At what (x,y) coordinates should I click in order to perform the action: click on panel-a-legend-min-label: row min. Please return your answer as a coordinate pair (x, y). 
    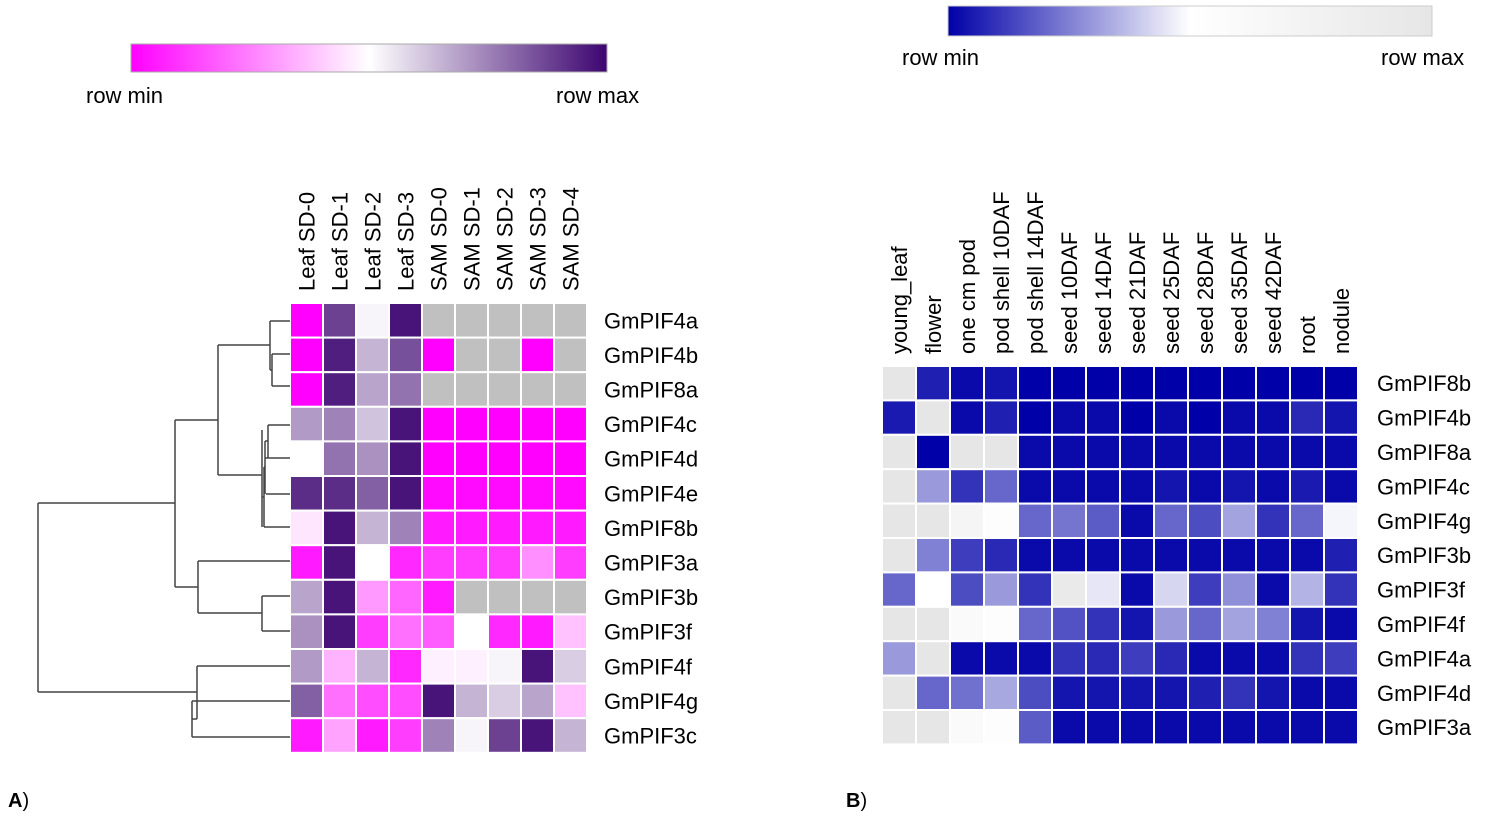
    Looking at the image, I should click on (124, 95).